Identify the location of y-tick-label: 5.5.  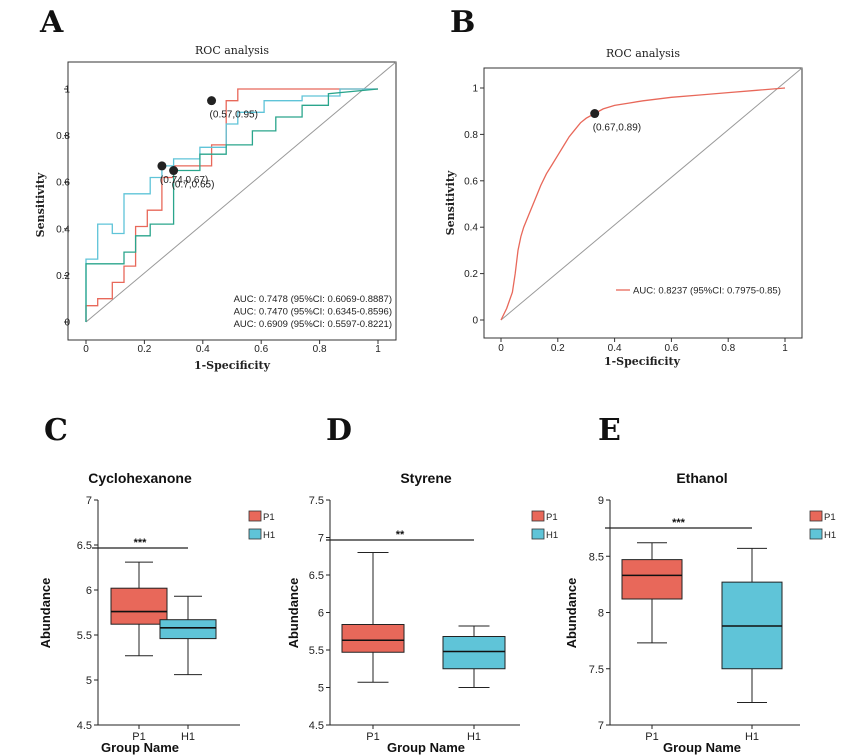
(84, 636).